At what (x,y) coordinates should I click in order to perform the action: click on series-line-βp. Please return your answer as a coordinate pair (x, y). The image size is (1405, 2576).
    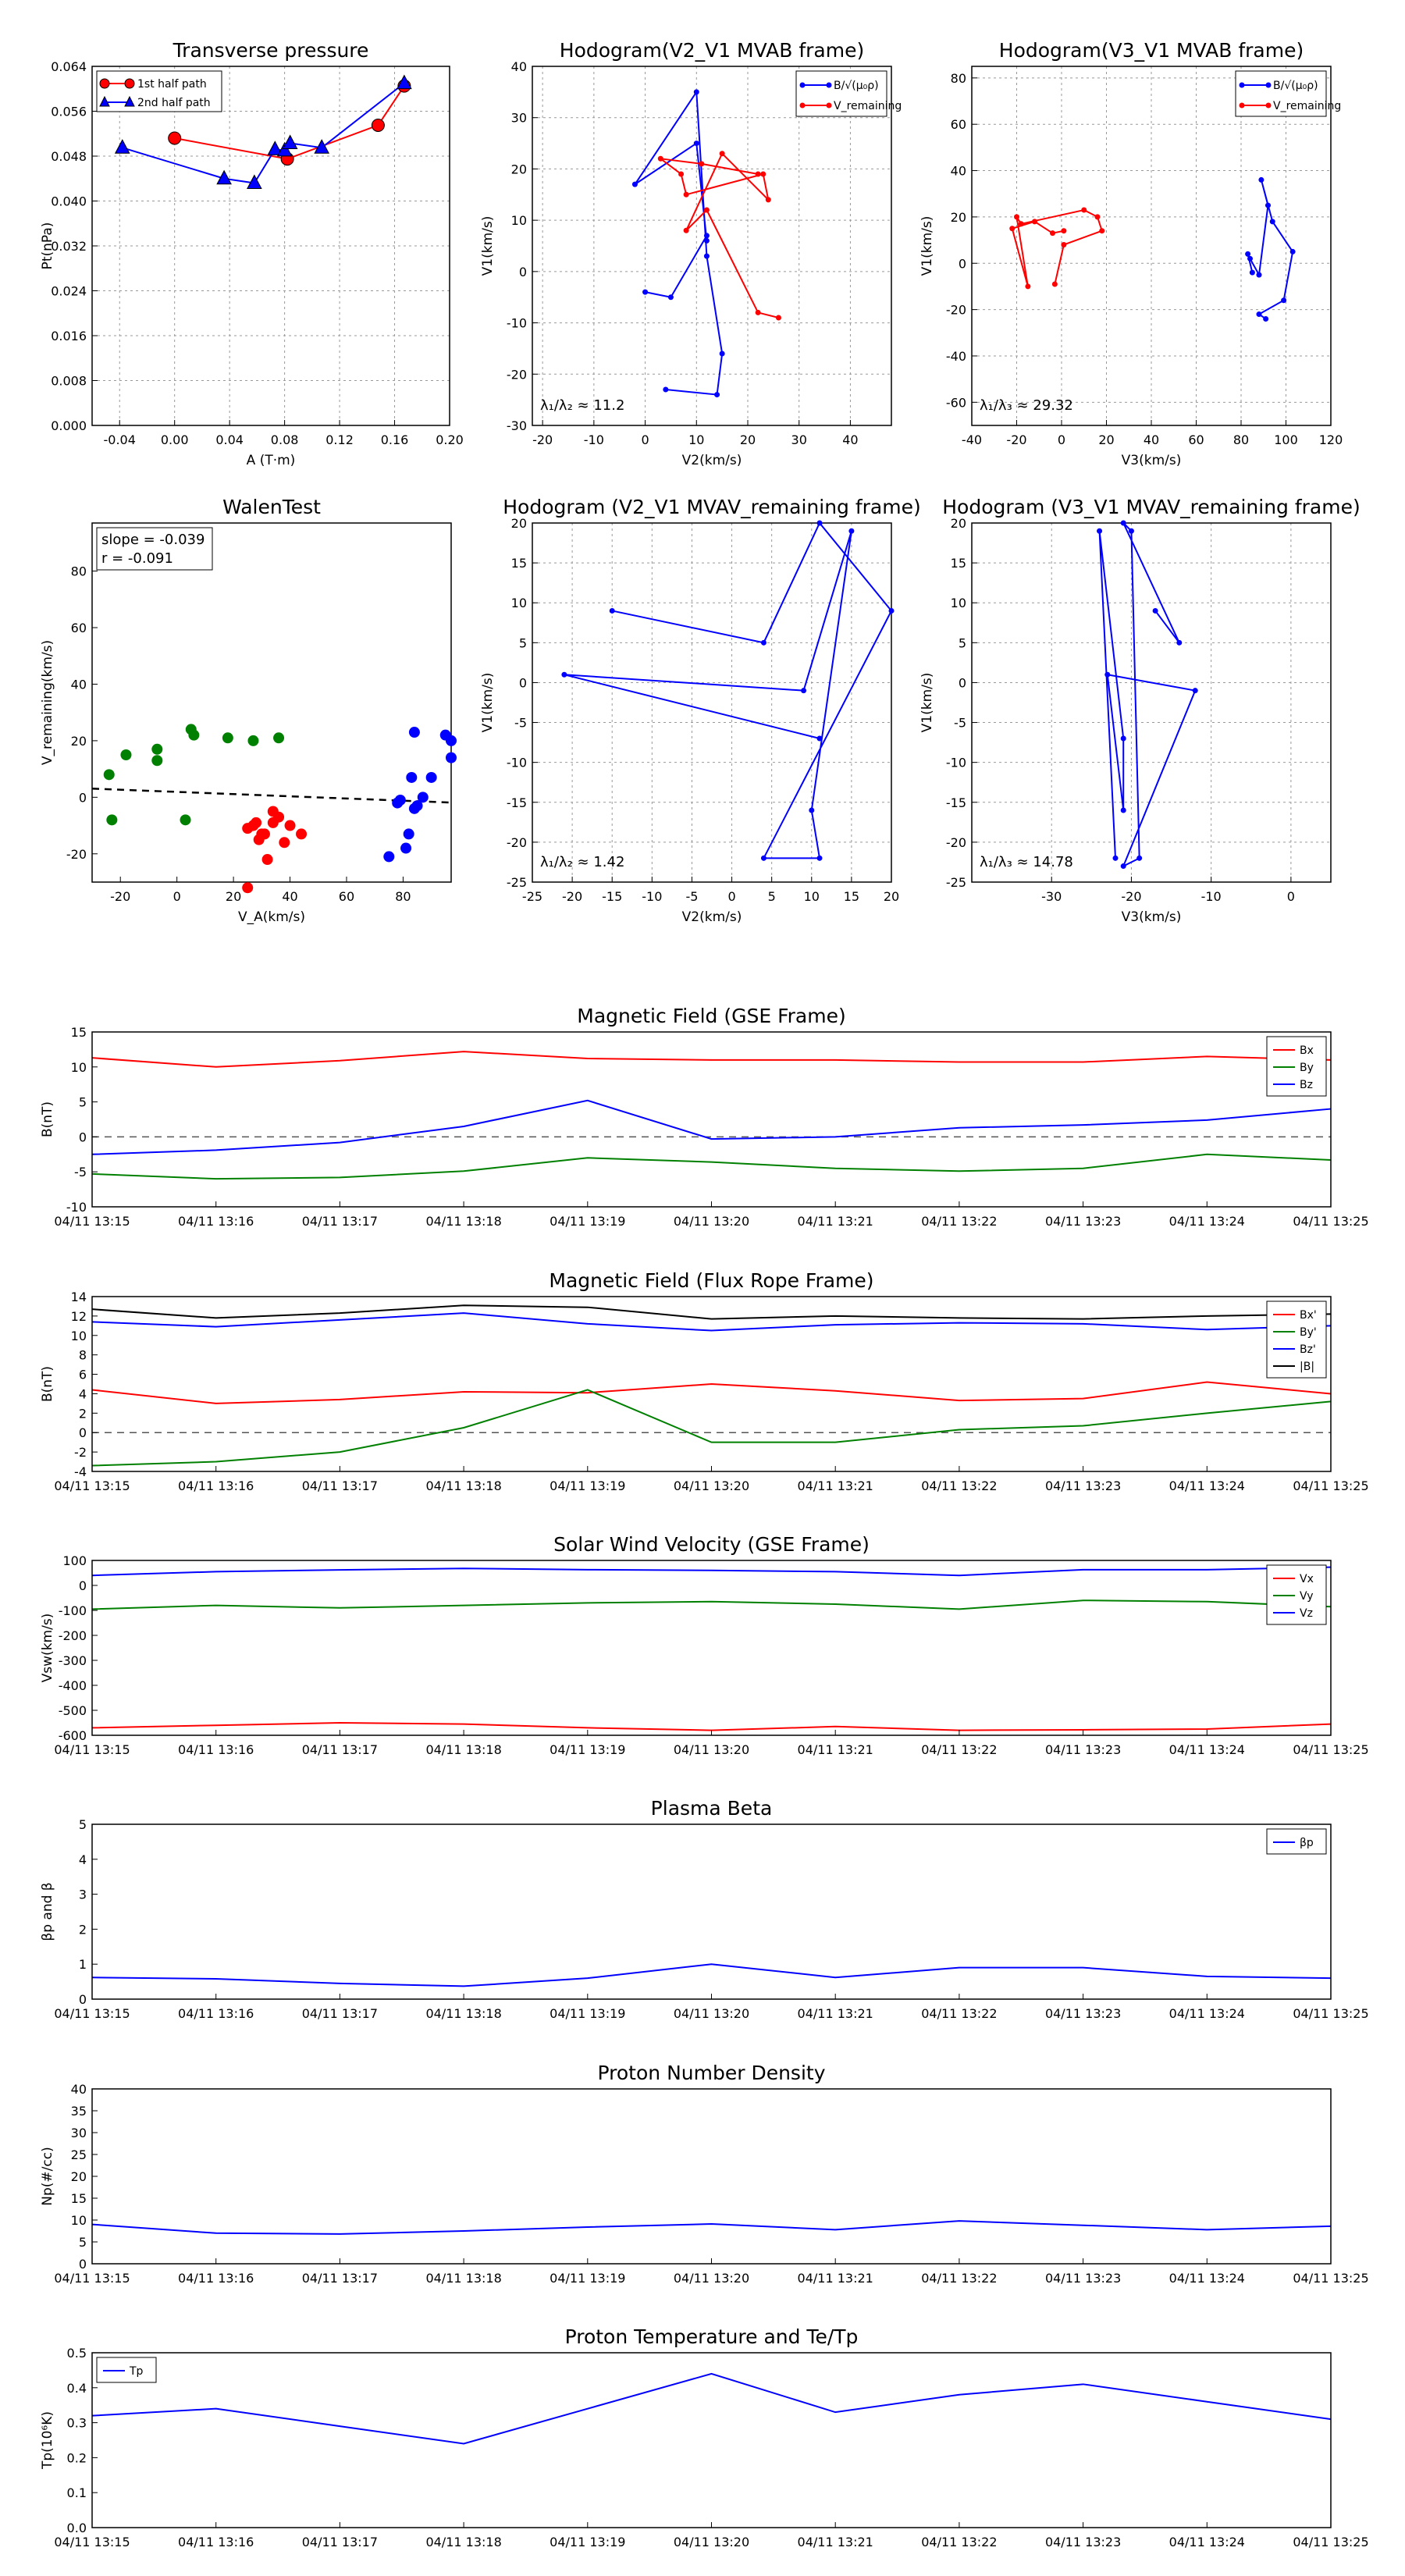
    Looking at the image, I should click on (712, 1975).